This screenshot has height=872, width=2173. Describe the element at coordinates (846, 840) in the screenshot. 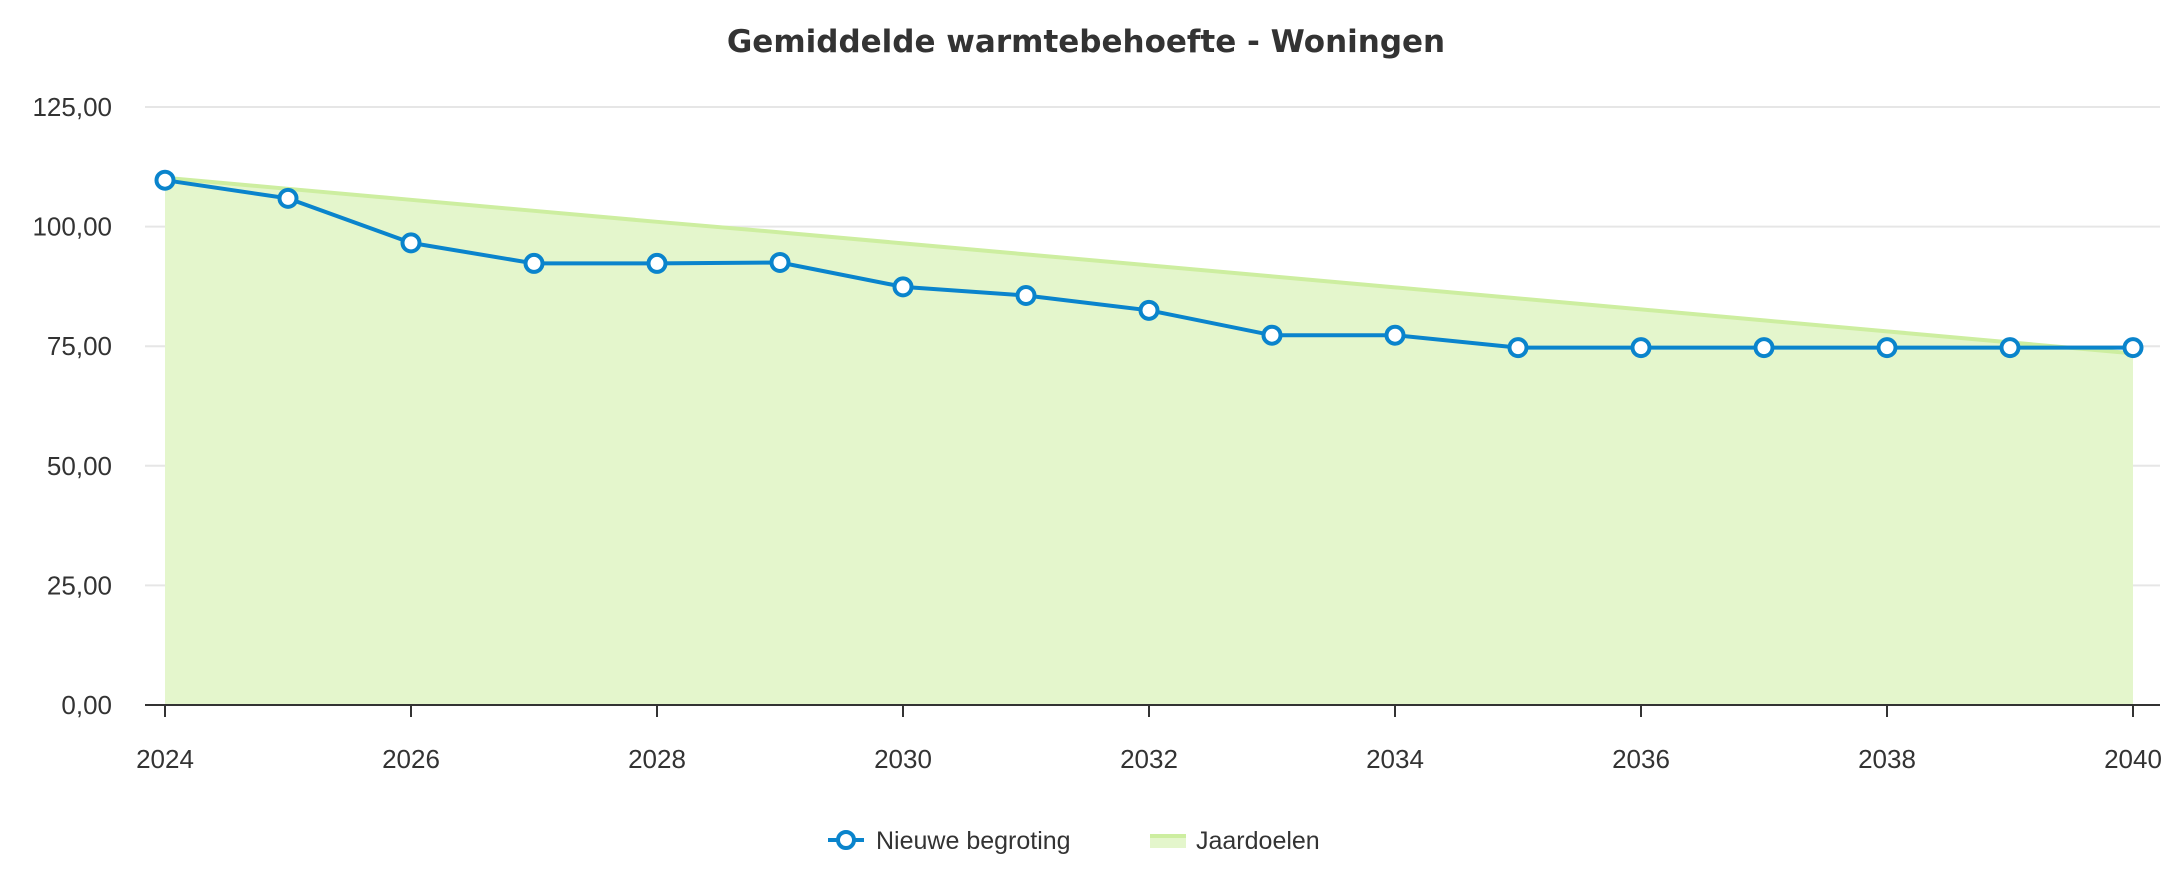

I see `legend-marker-circle-icon` at that location.